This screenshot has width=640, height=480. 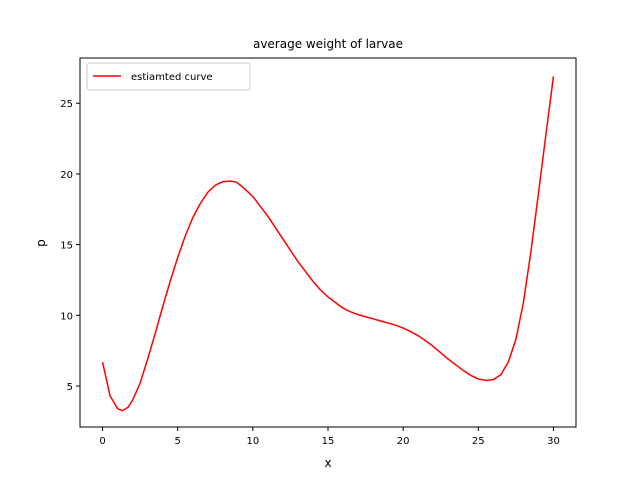 What do you see at coordinates (70, 387) in the screenshot?
I see `y-tick-label: 5` at bounding box center [70, 387].